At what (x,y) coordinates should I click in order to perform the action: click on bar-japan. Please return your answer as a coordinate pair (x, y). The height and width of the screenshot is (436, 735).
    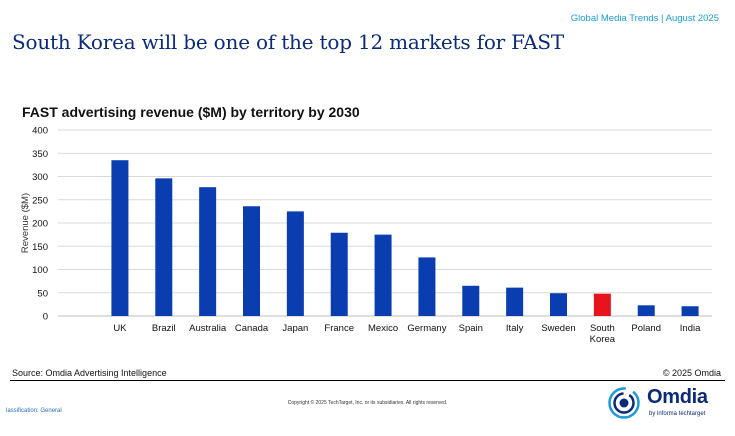
    Looking at the image, I should click on (295, 263).